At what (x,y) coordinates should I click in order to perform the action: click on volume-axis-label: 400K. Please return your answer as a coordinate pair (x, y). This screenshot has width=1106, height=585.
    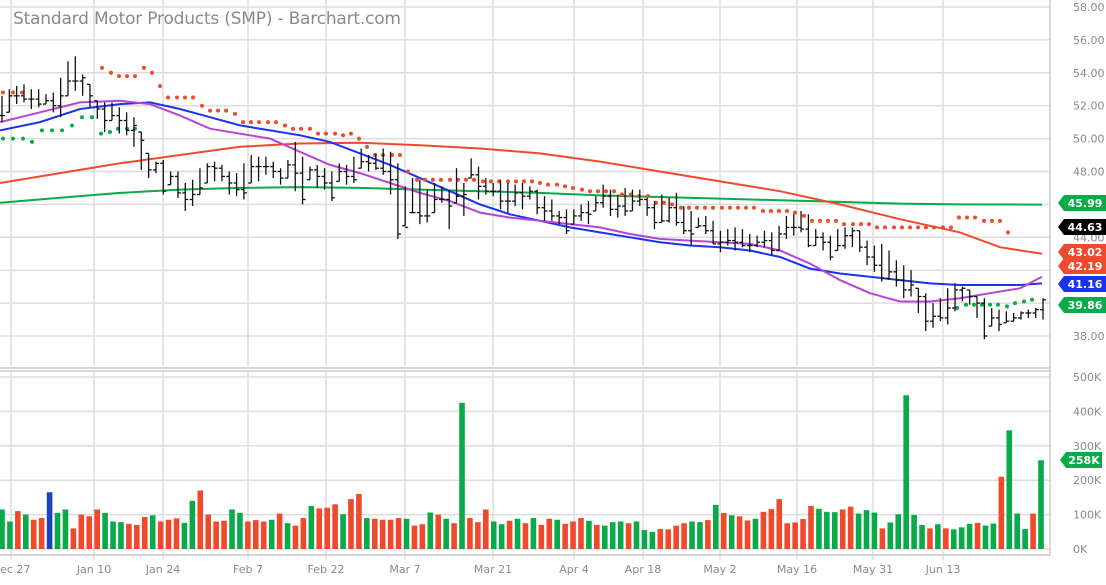
    Looking at the image, I should click on (1087, 411).